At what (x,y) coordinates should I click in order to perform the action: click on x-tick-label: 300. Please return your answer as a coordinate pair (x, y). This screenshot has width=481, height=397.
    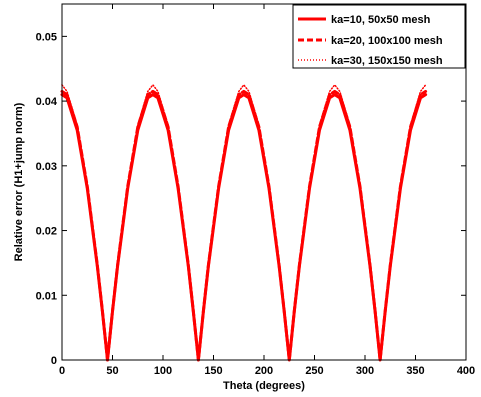
    Looking at the image, I should click on (365, 371).